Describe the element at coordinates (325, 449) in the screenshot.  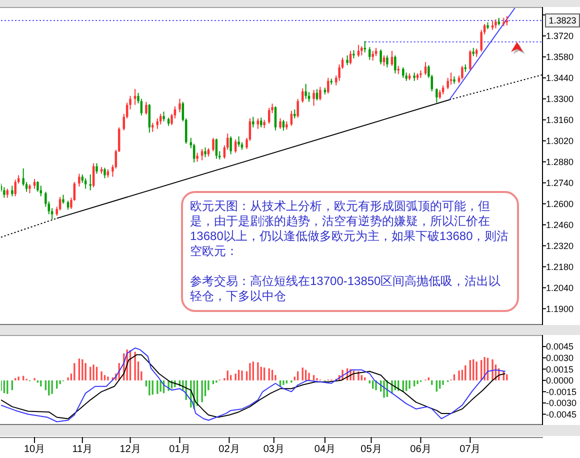
I see `x-tick-label: 04月` at that location.